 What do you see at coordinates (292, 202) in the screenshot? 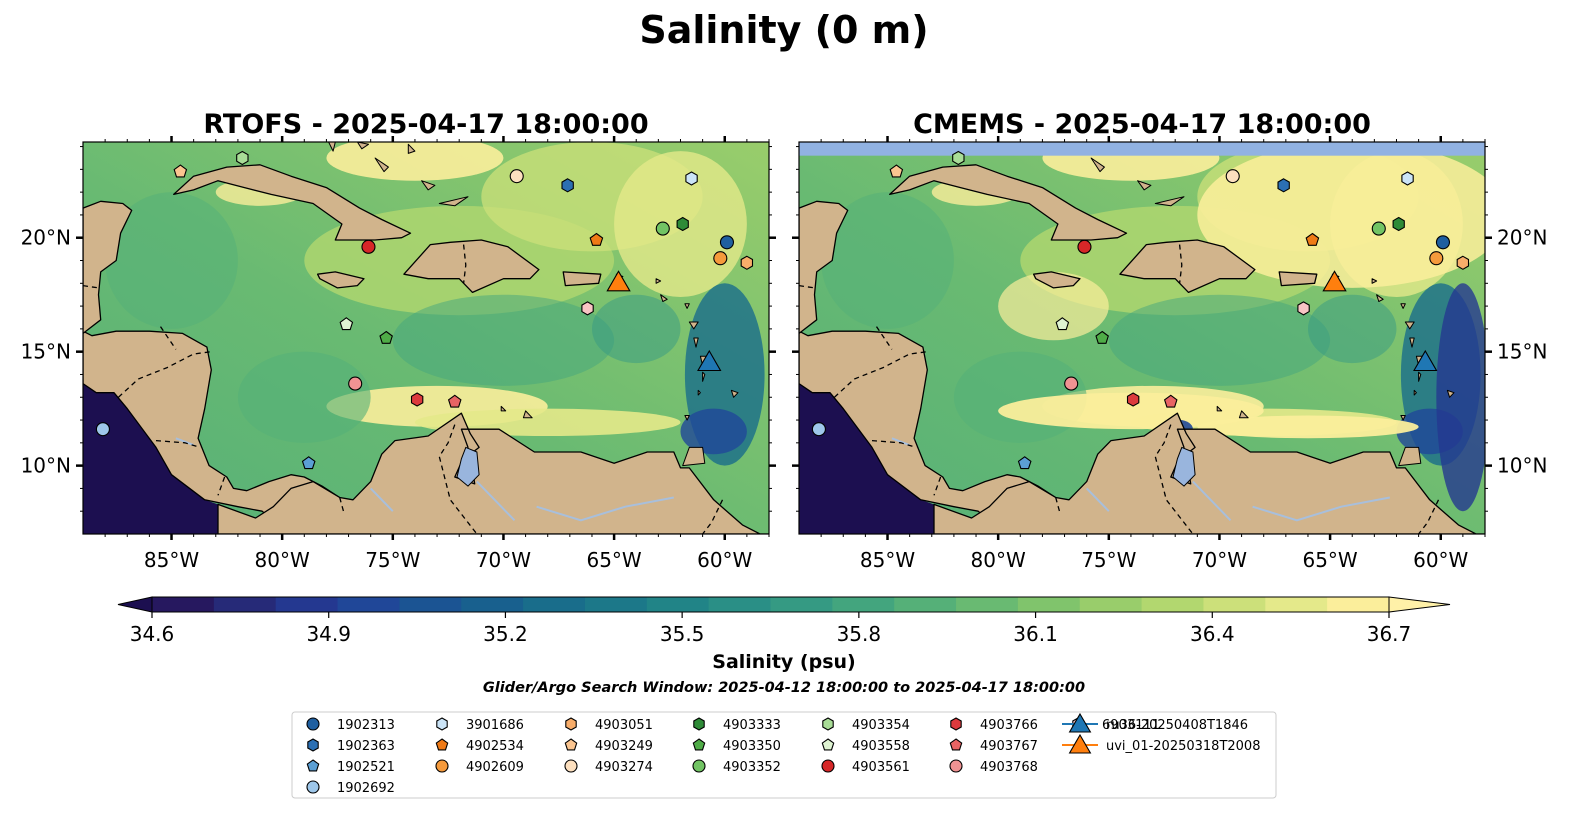
I see `land-cuba` at bounding box center [292, 202].